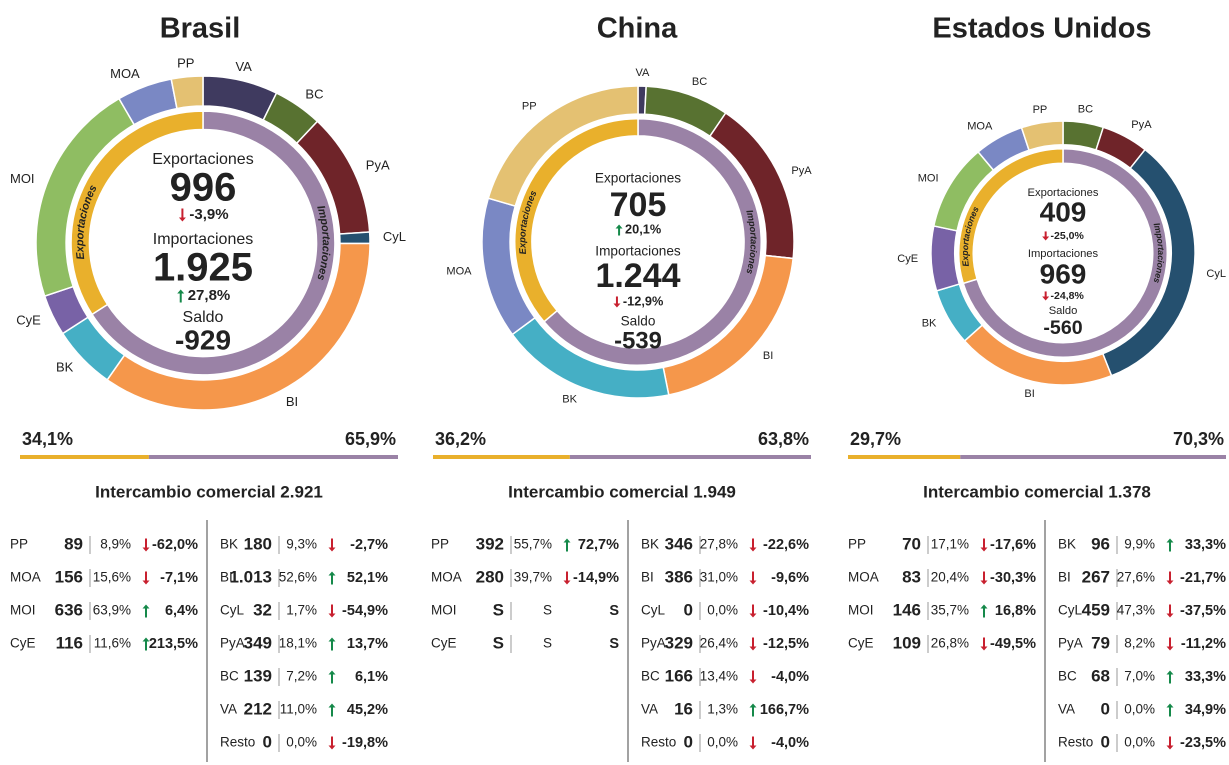 The width and height of the screenshot is (1229, 765). I want to click on row-share: 11,0%, so click(298, 709).